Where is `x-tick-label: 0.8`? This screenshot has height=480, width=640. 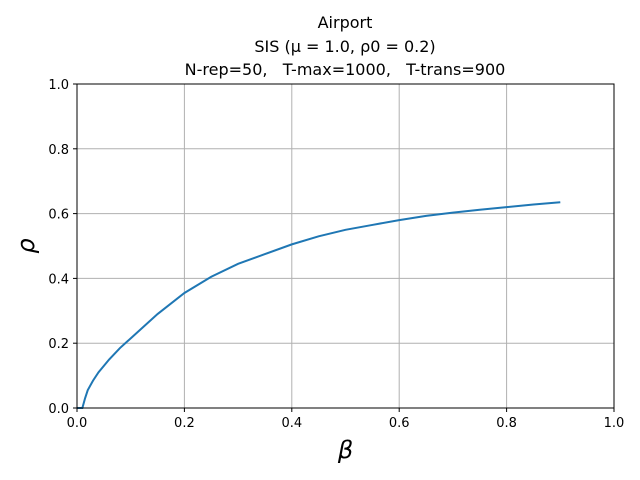 x-tick-label: 0.8 is located at coordinates (506, 423).